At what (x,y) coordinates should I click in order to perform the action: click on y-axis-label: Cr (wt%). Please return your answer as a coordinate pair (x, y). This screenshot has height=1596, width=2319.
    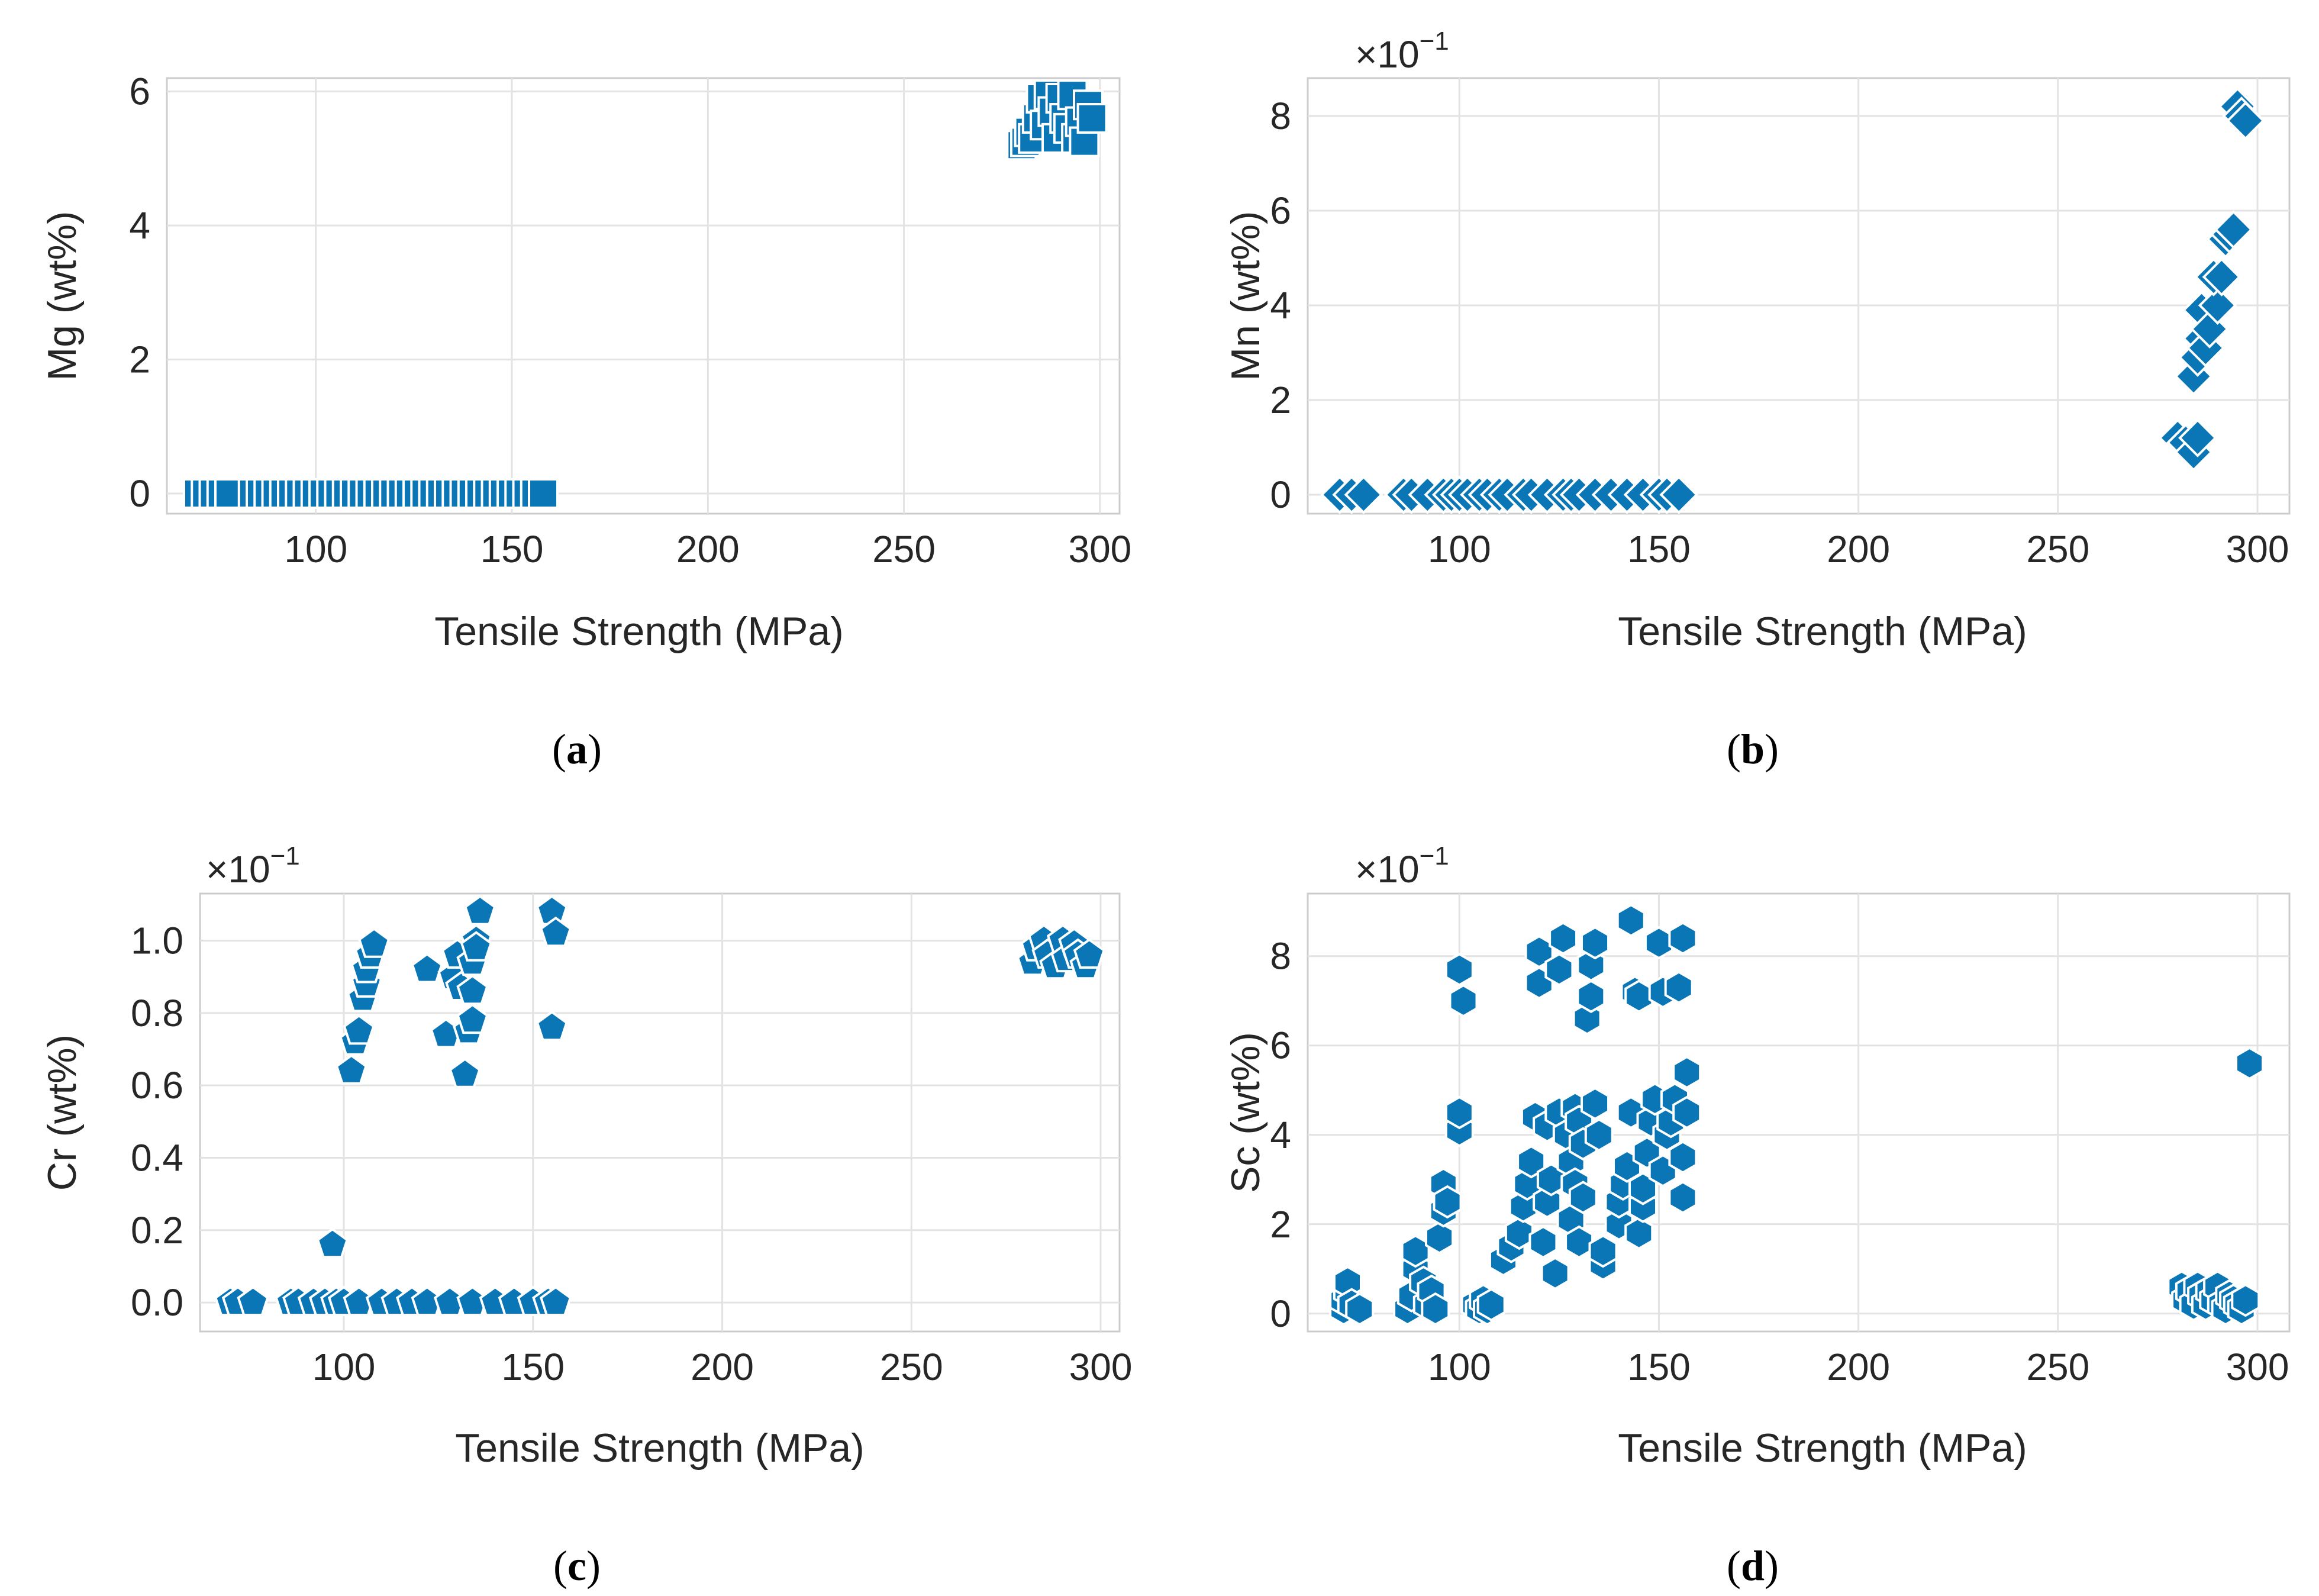
    Looking at the image, I should click on (62, 1112).